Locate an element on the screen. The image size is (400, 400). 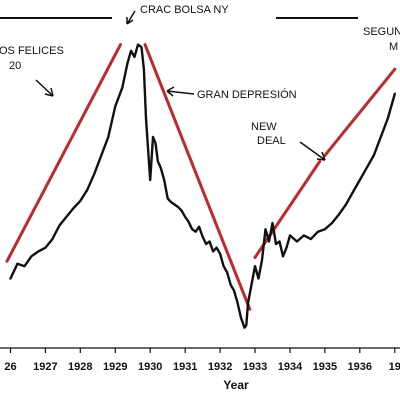
annotation-felices-20: 20 is located at coordinates (15, 66).